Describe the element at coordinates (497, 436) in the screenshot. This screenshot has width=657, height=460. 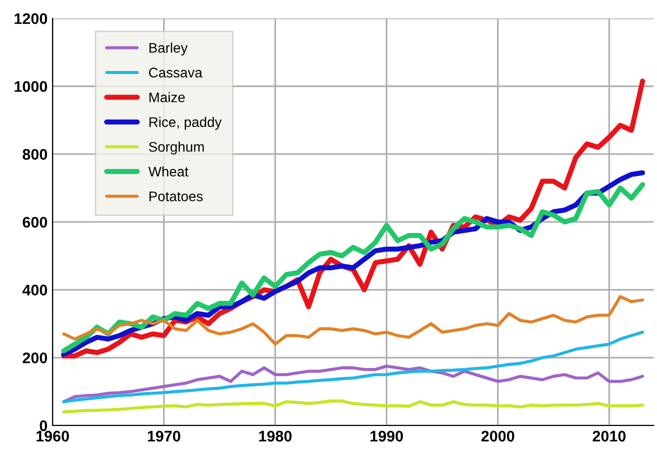
I see `x-tick-label: 2000` at that location.